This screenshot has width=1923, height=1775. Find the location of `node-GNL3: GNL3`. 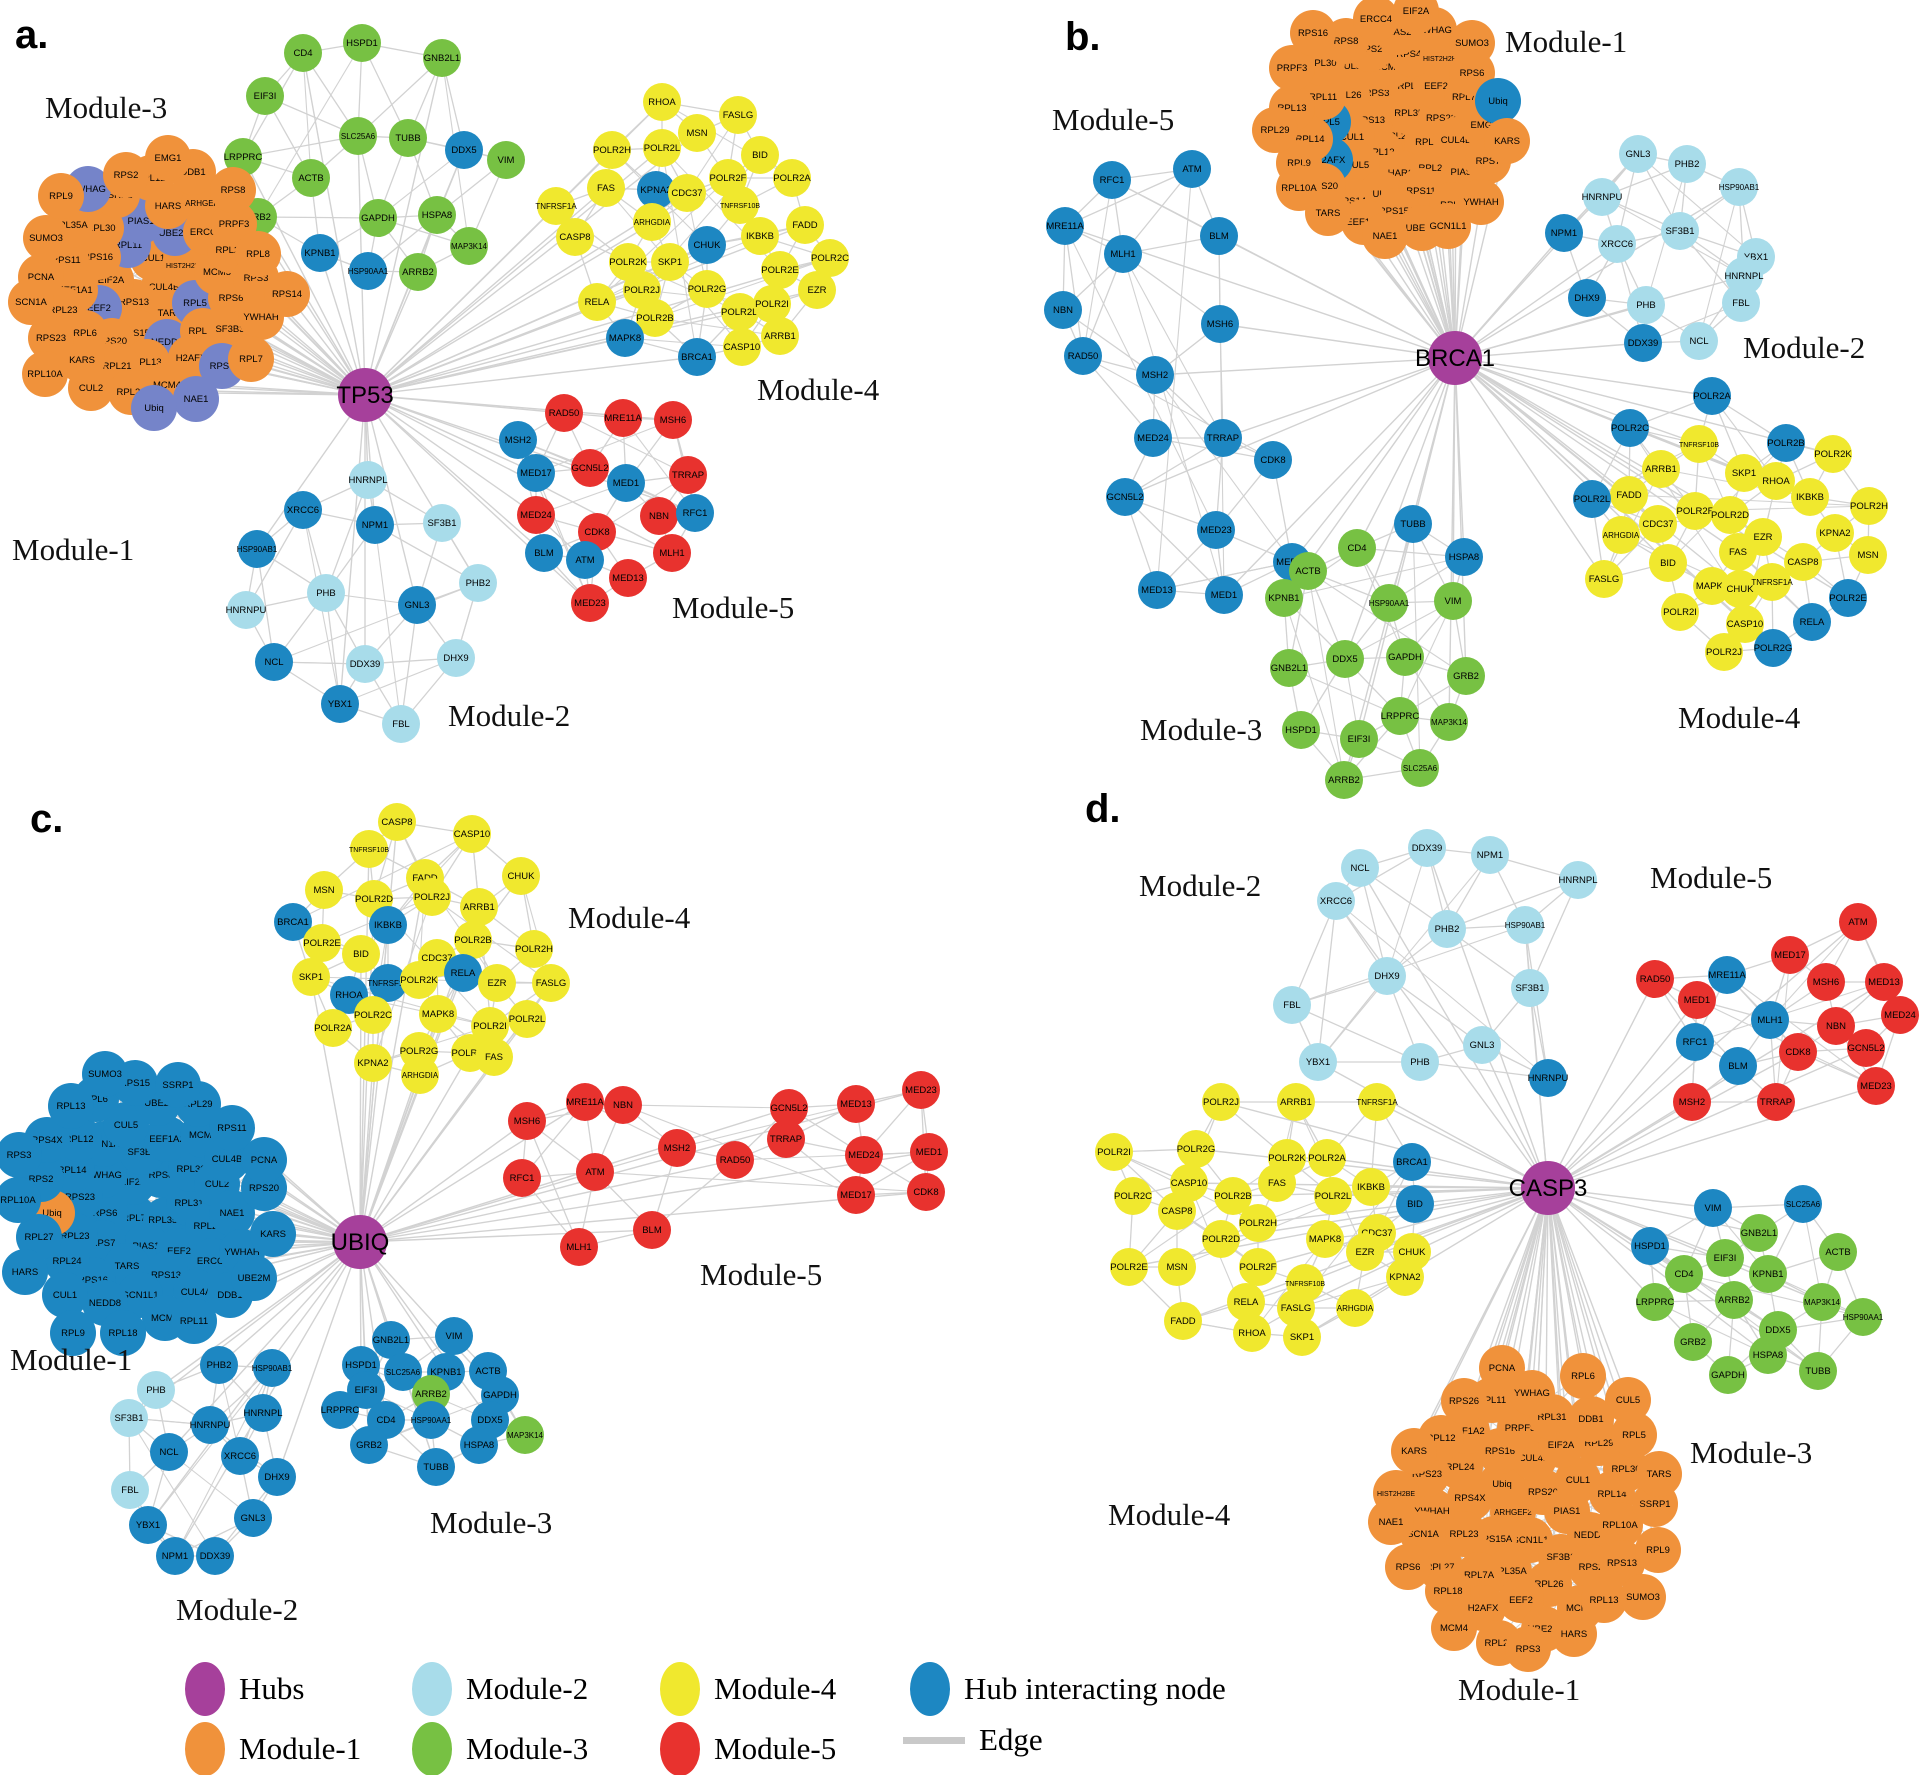

node-GNL3: GNL3 is located at coordinates (1482, 1045).